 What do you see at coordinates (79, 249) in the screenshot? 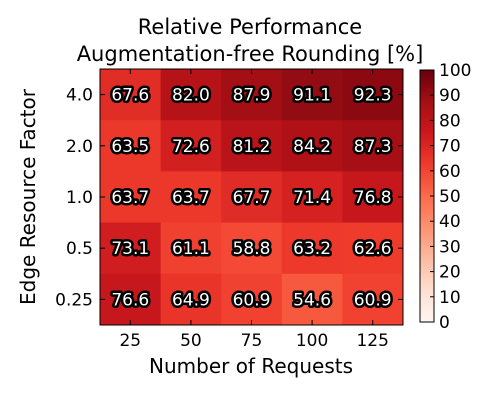
I see `y-tick-label: 0.5` at bounding box center [79, 249].